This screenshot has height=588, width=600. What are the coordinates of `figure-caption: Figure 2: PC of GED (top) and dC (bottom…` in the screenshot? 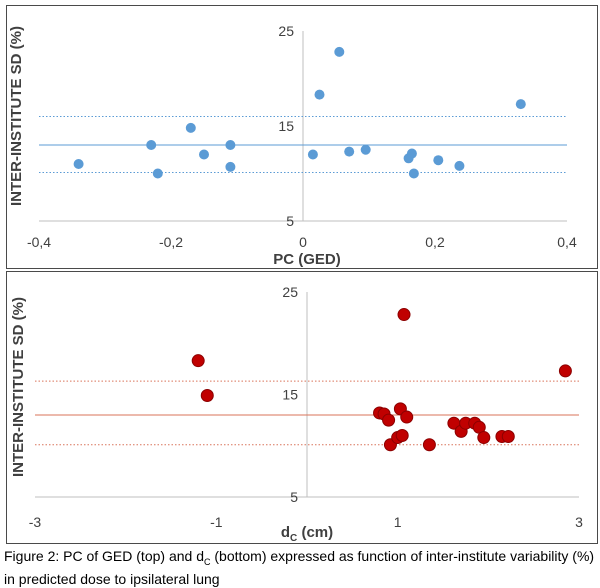 It's located at (300, 568).